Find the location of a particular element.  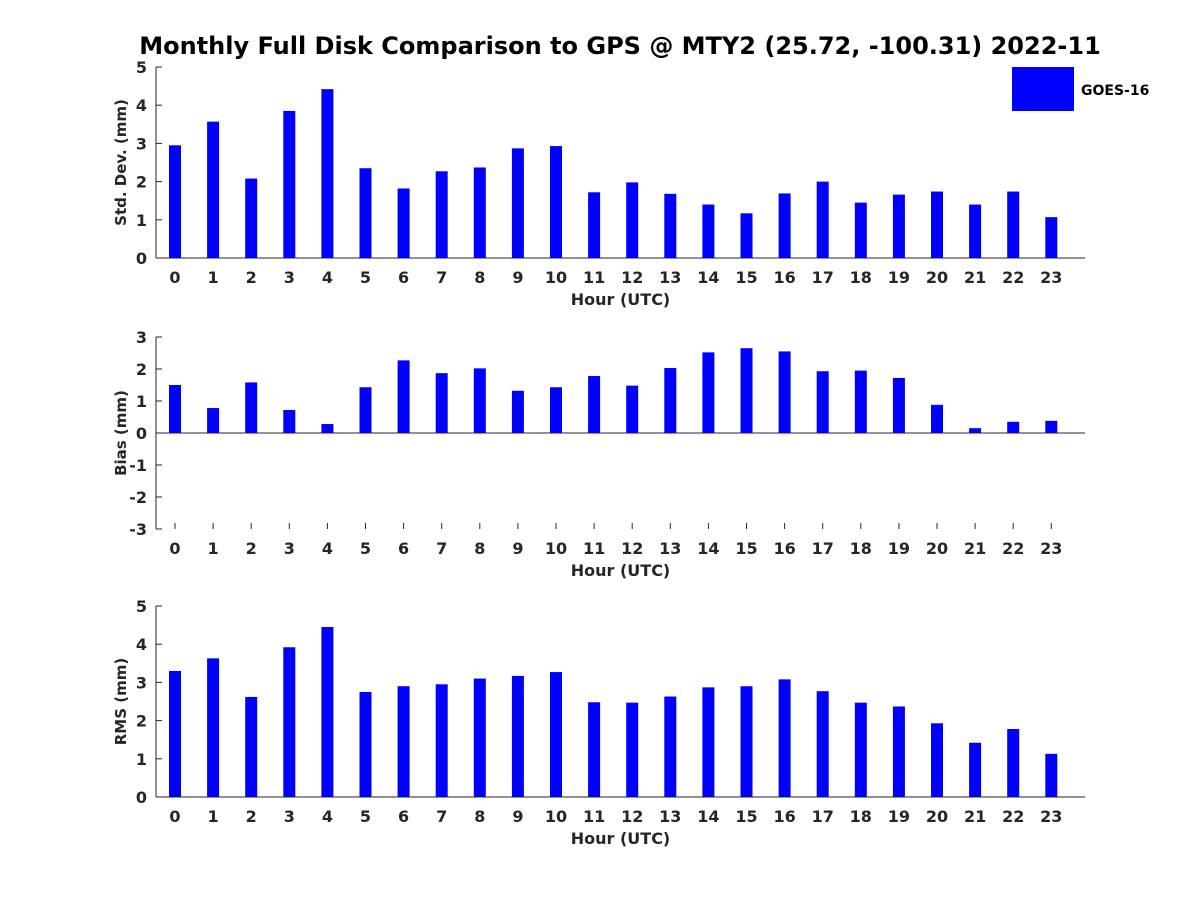

y-tick-label: 3 is located at coordinates (141, 143).